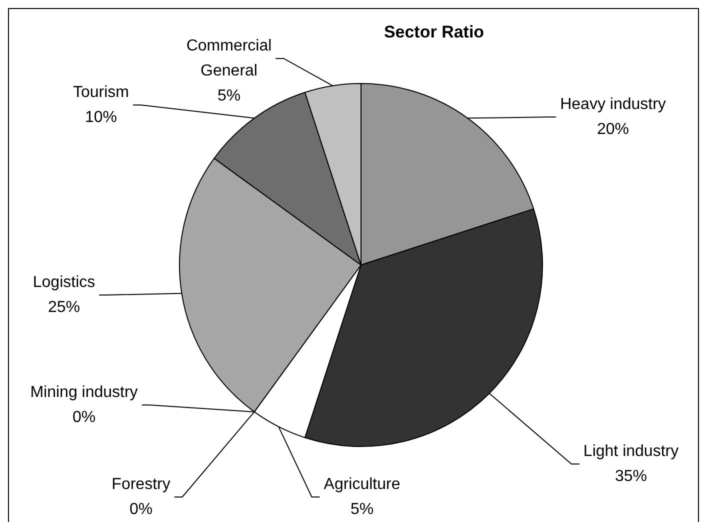 The width and height of the screenshot is (707, 523). Describe the element at coordinates (64, 307) in the screenshot. I see `data-label: 25%` at that location.